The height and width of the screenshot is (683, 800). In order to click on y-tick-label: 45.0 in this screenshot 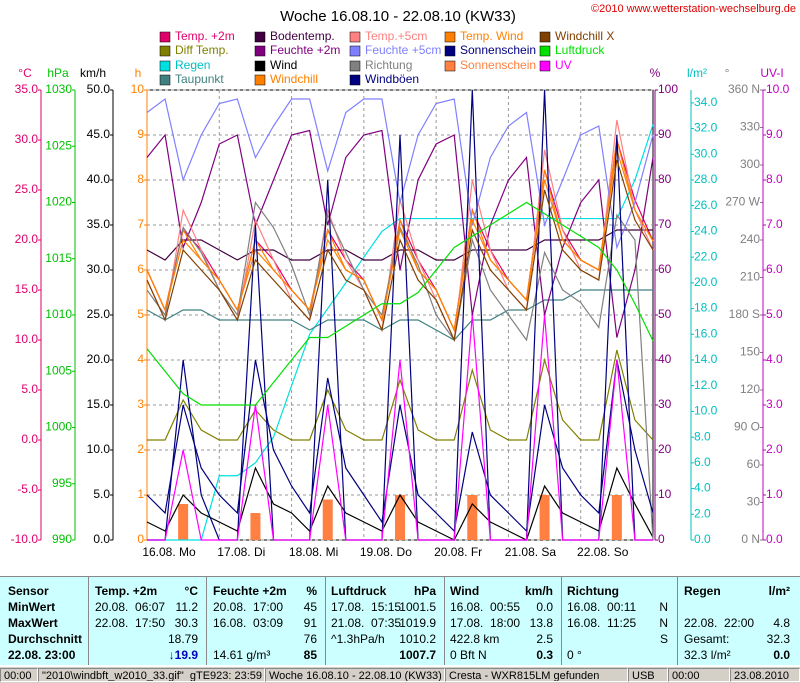, I will do `click(99, 134)`.